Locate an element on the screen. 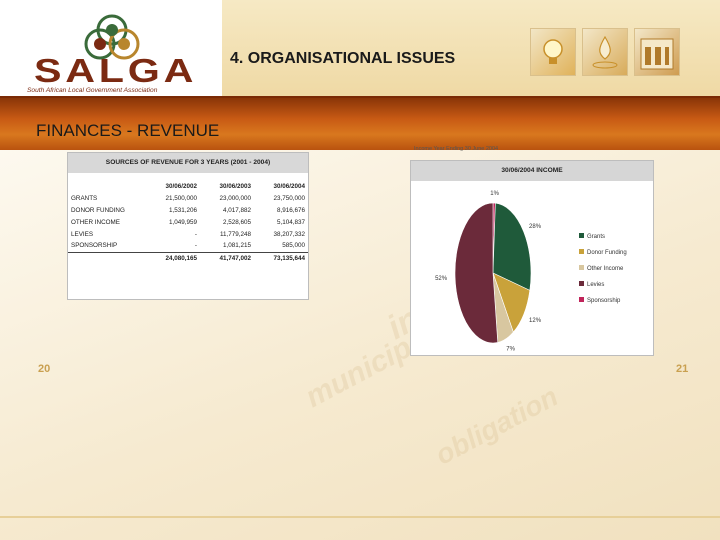 The width and height of the screenshot is (720, 540). legend-label: Other Income is located at coordinates (605, 269).